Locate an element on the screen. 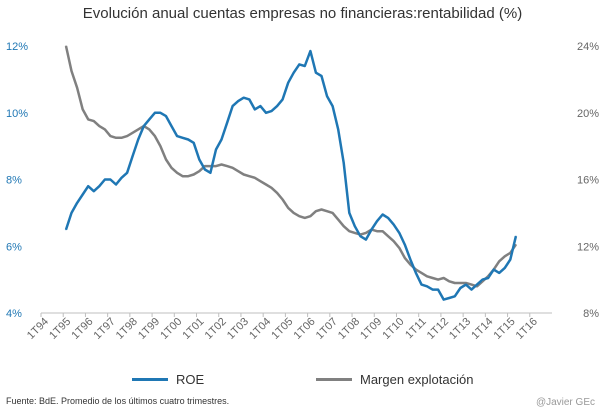 The height and width of the screenshot is (416, 605). author-credit: @Javier GEc is located at coordinates (565, 402).